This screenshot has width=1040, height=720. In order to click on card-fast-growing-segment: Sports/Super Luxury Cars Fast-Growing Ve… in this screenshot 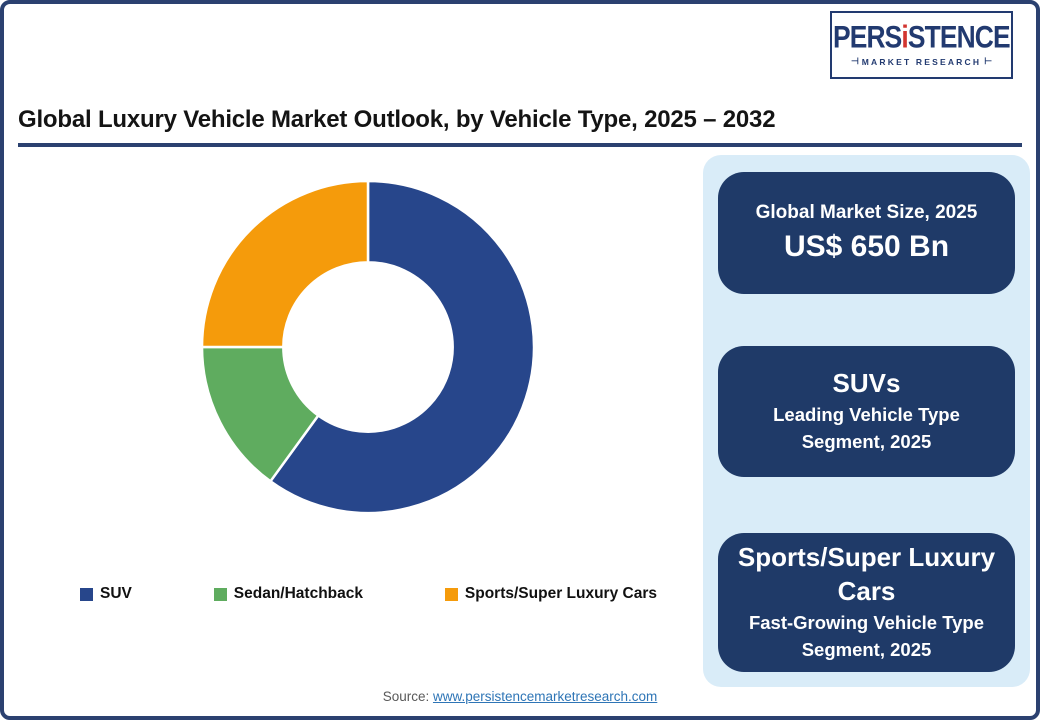, I will do `click(866, 602)`.